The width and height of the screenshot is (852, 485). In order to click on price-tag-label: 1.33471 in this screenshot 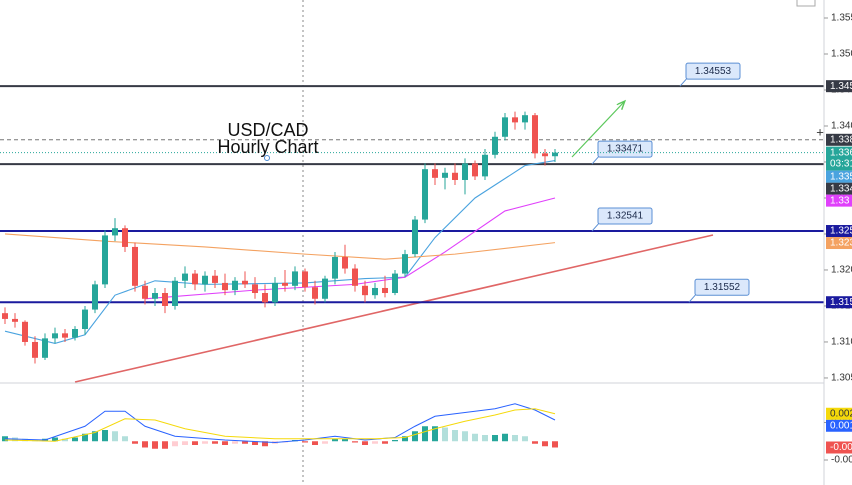, I will do `click(841, 188)`.